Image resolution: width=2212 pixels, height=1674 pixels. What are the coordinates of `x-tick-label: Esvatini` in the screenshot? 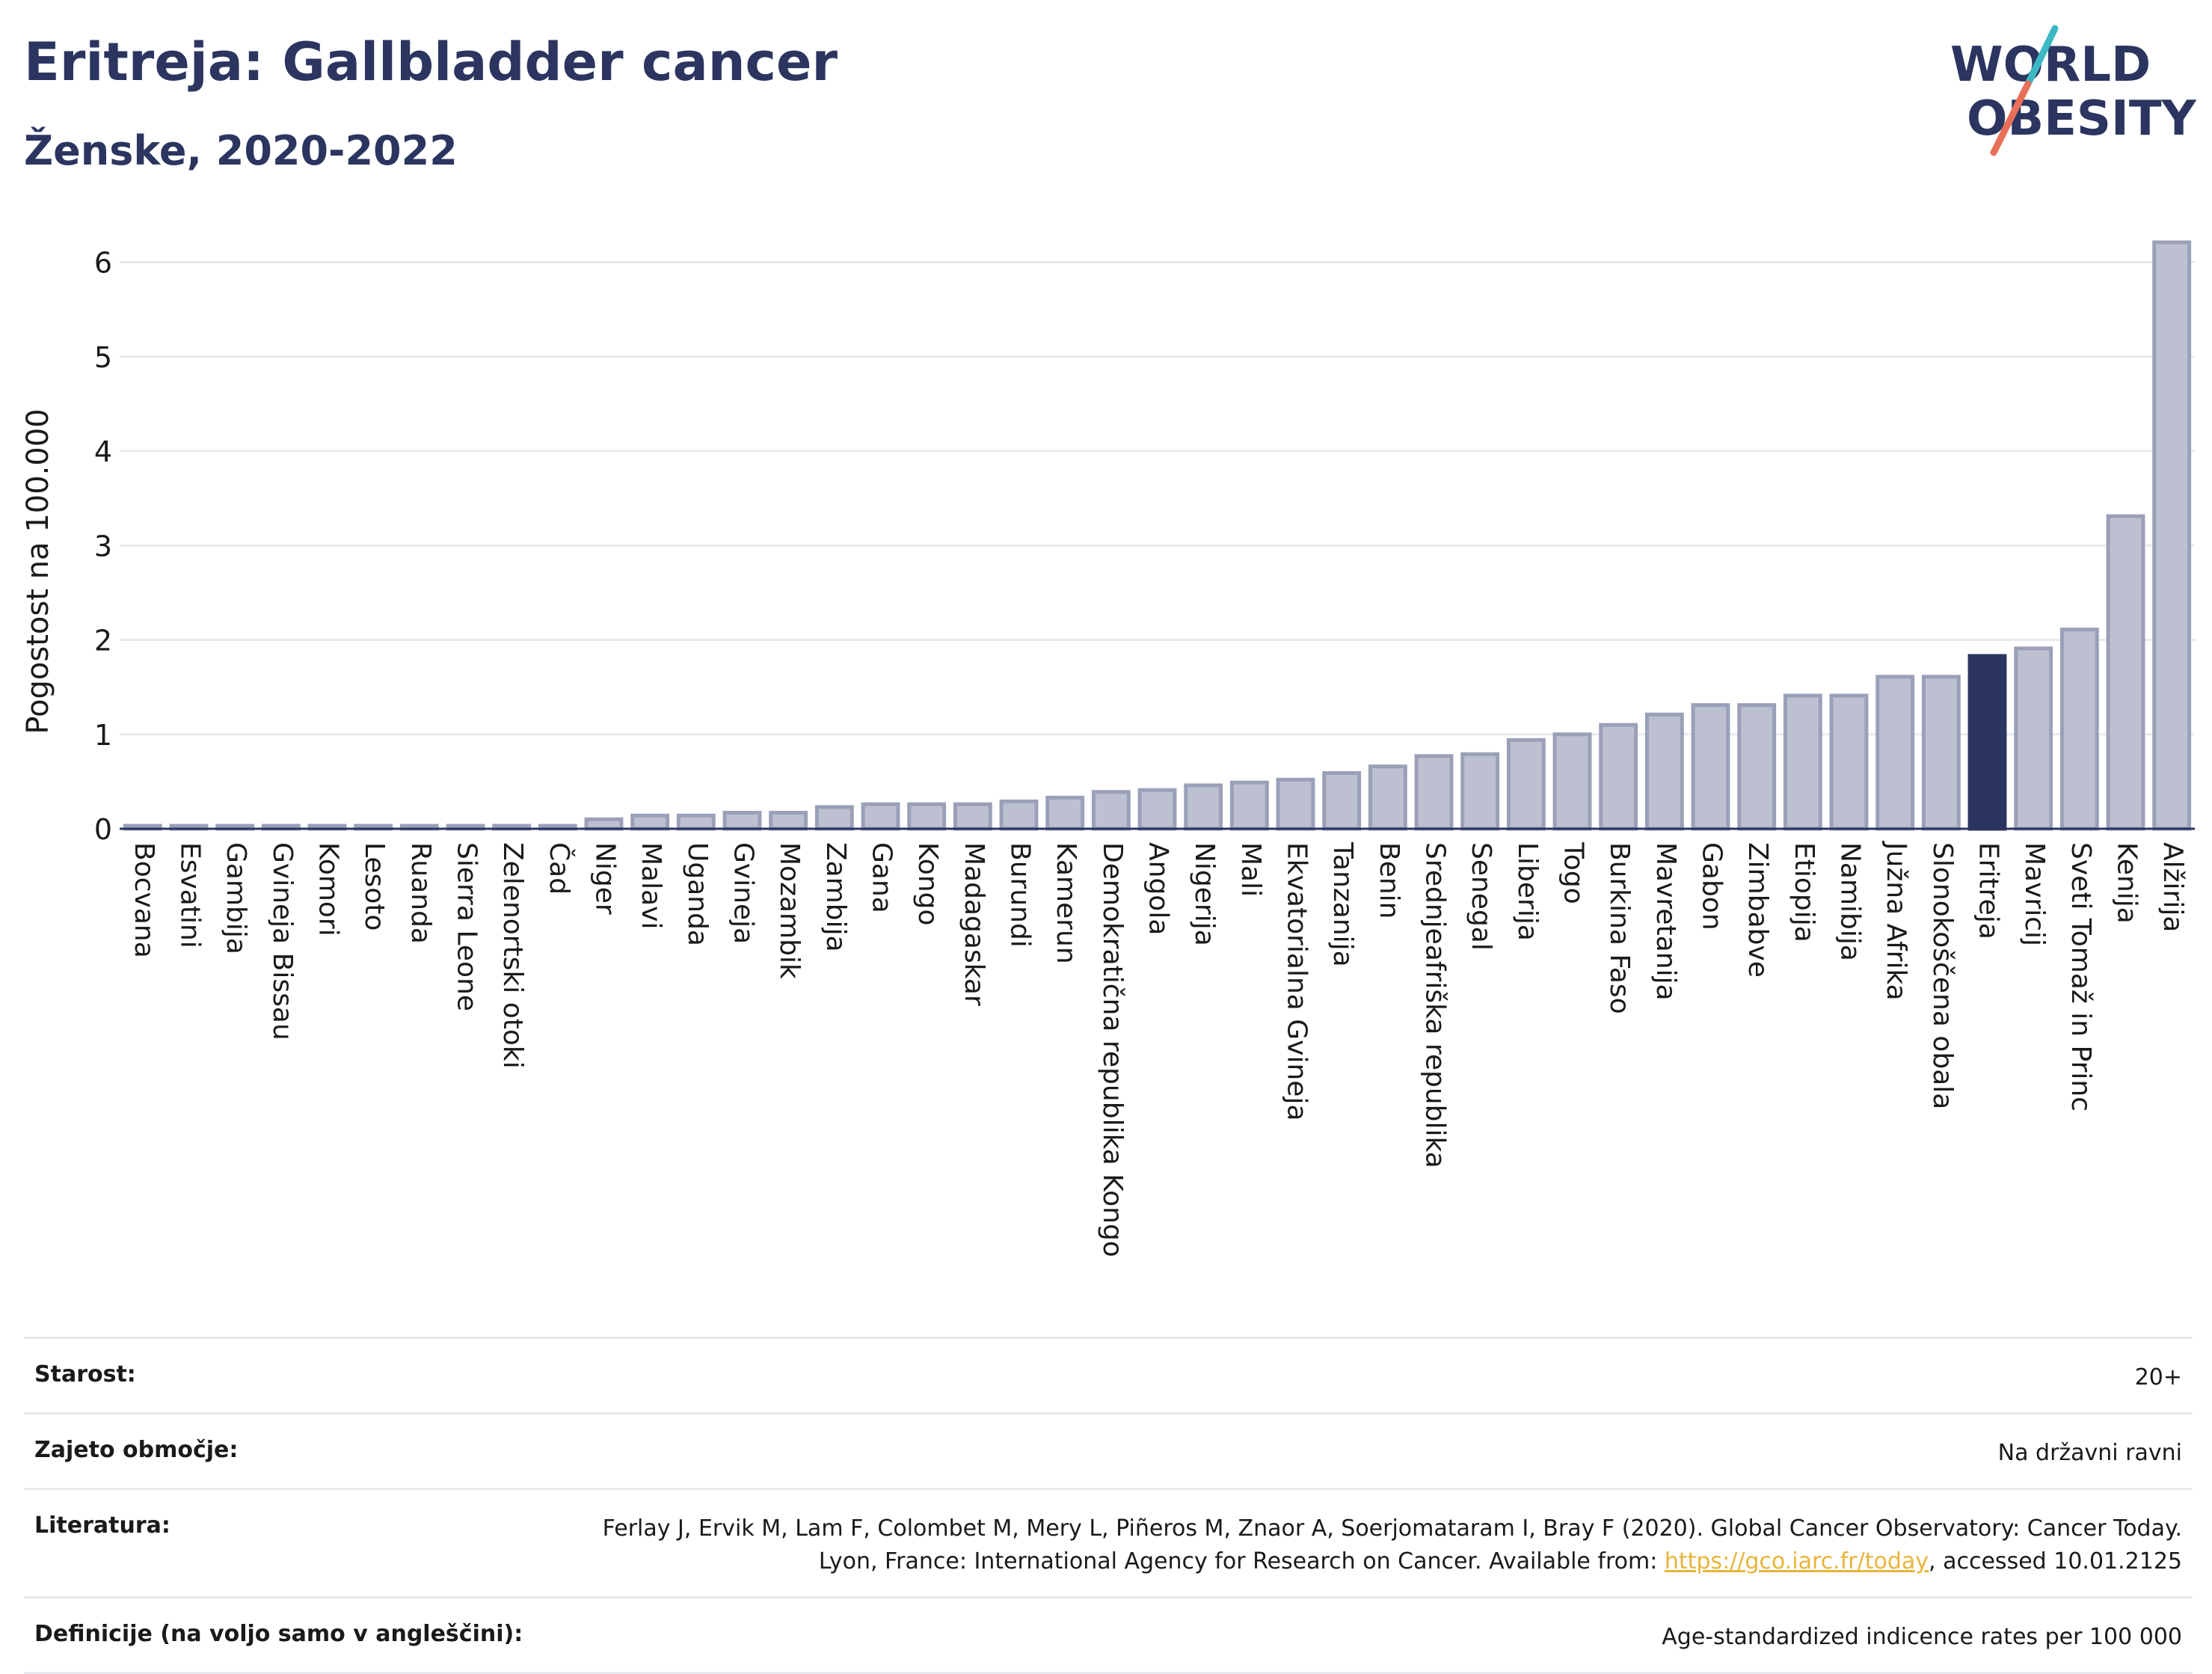 It's located at (190, 895).